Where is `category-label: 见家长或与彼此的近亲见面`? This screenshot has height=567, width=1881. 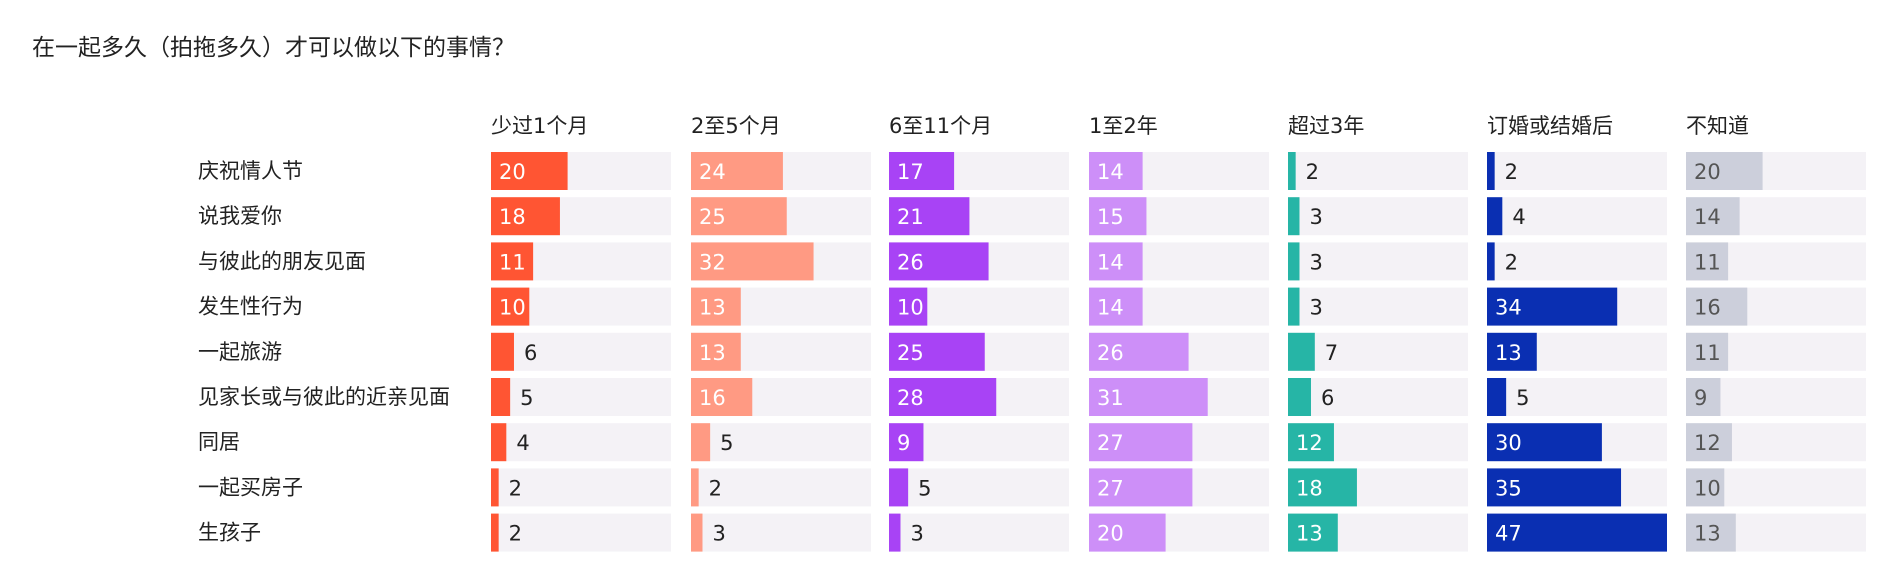 category-label: 见家长或与彼此的近亲见面 is located at coordinates (324, 397).